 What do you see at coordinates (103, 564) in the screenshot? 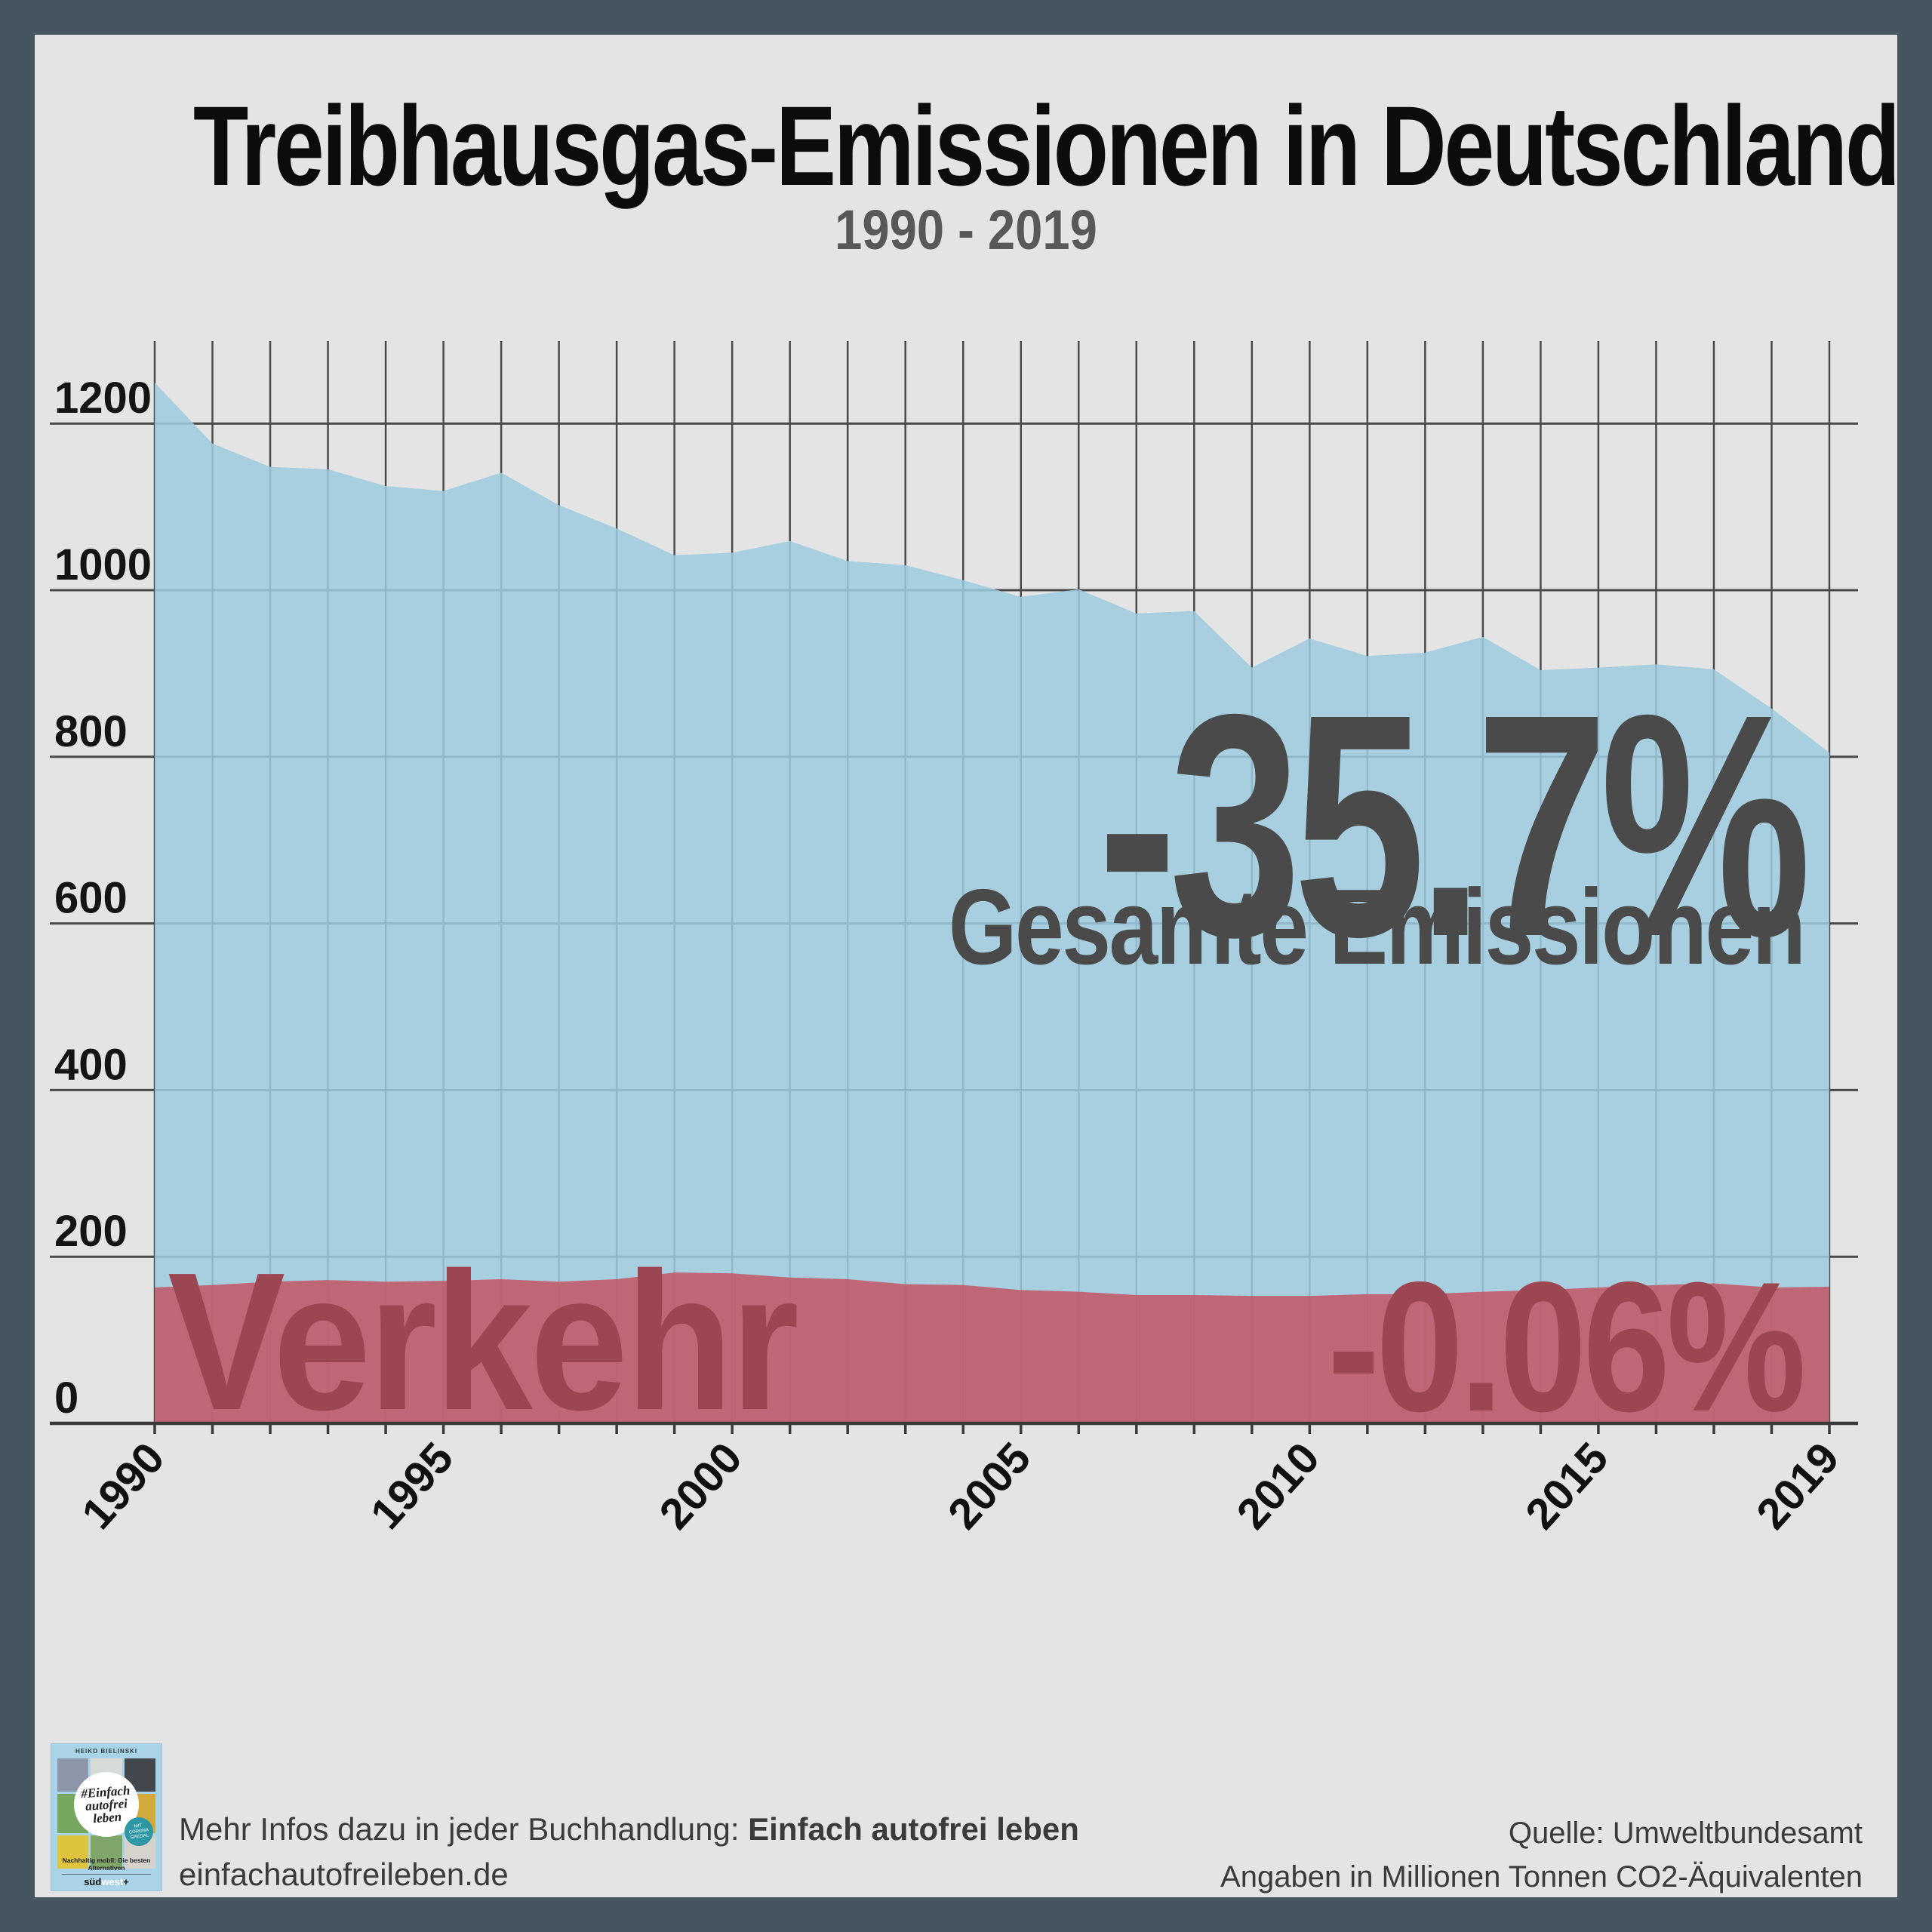
I see `y-tick-label: 1000` at bounding box center [103, 564].